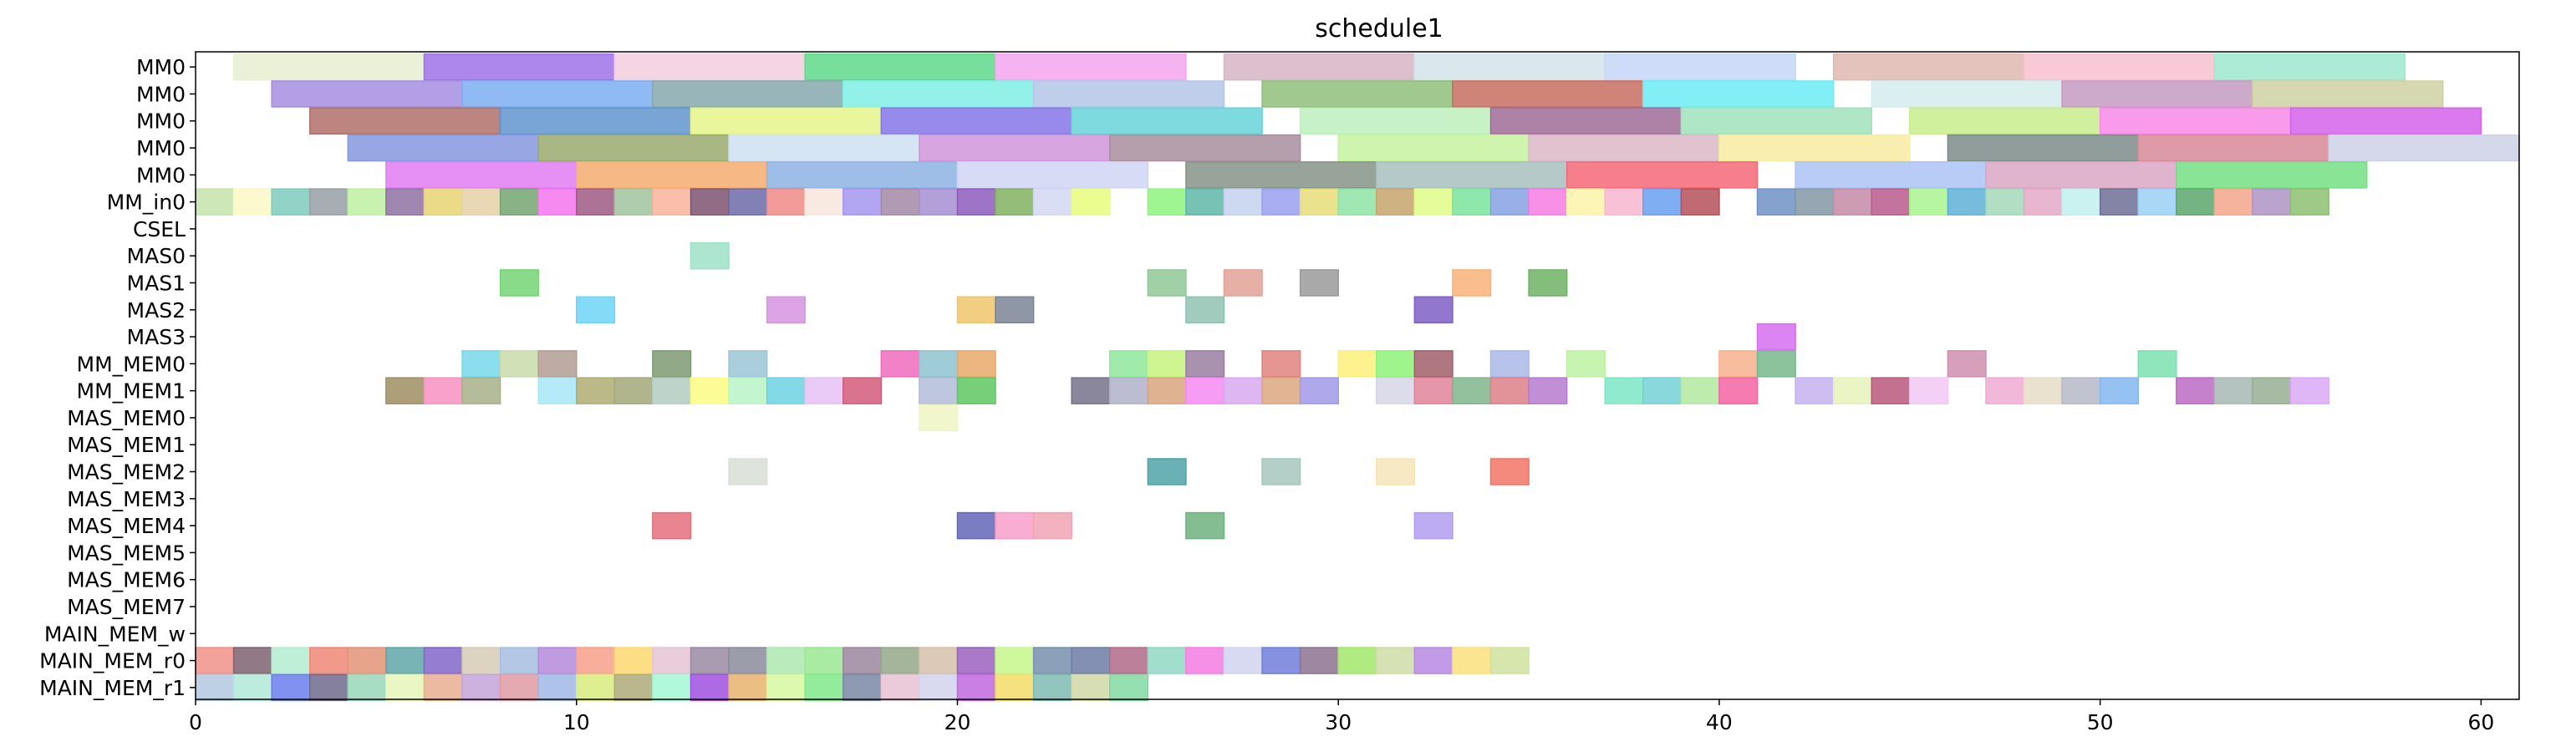 The width and height of the screenshot is (2576, 752). What do you see at coordinates (126, 473) in the screenshot?
I see `y-tick-label: MAS_MEM2` at bounding box center [126, 473].